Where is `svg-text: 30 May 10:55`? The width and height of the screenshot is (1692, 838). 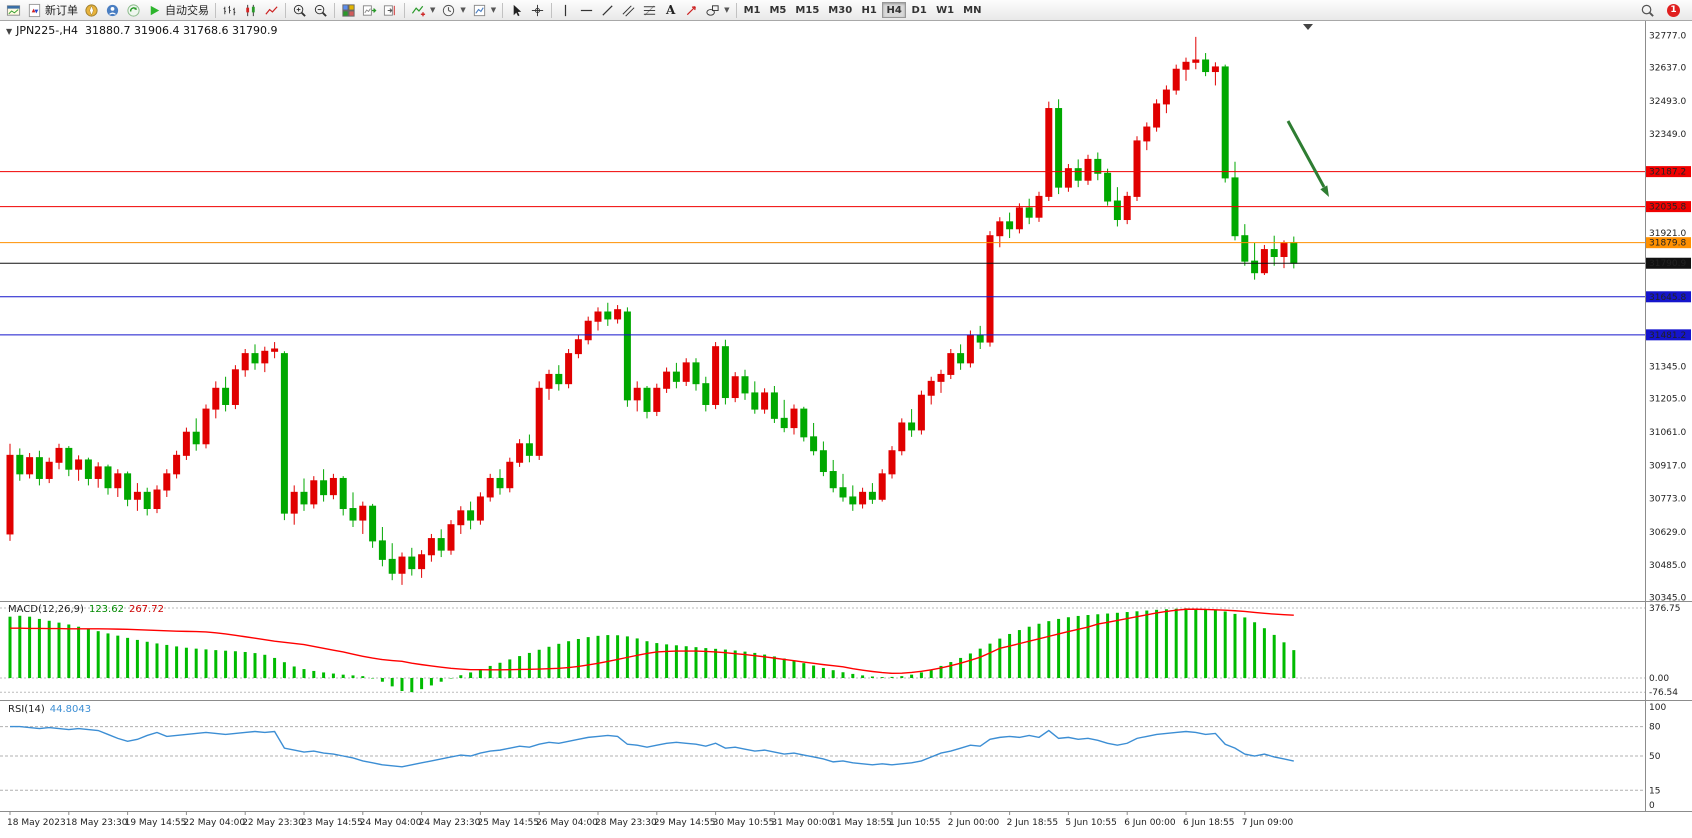 svg-text: 30 May 10:55 is located at coordinates (744, 823).